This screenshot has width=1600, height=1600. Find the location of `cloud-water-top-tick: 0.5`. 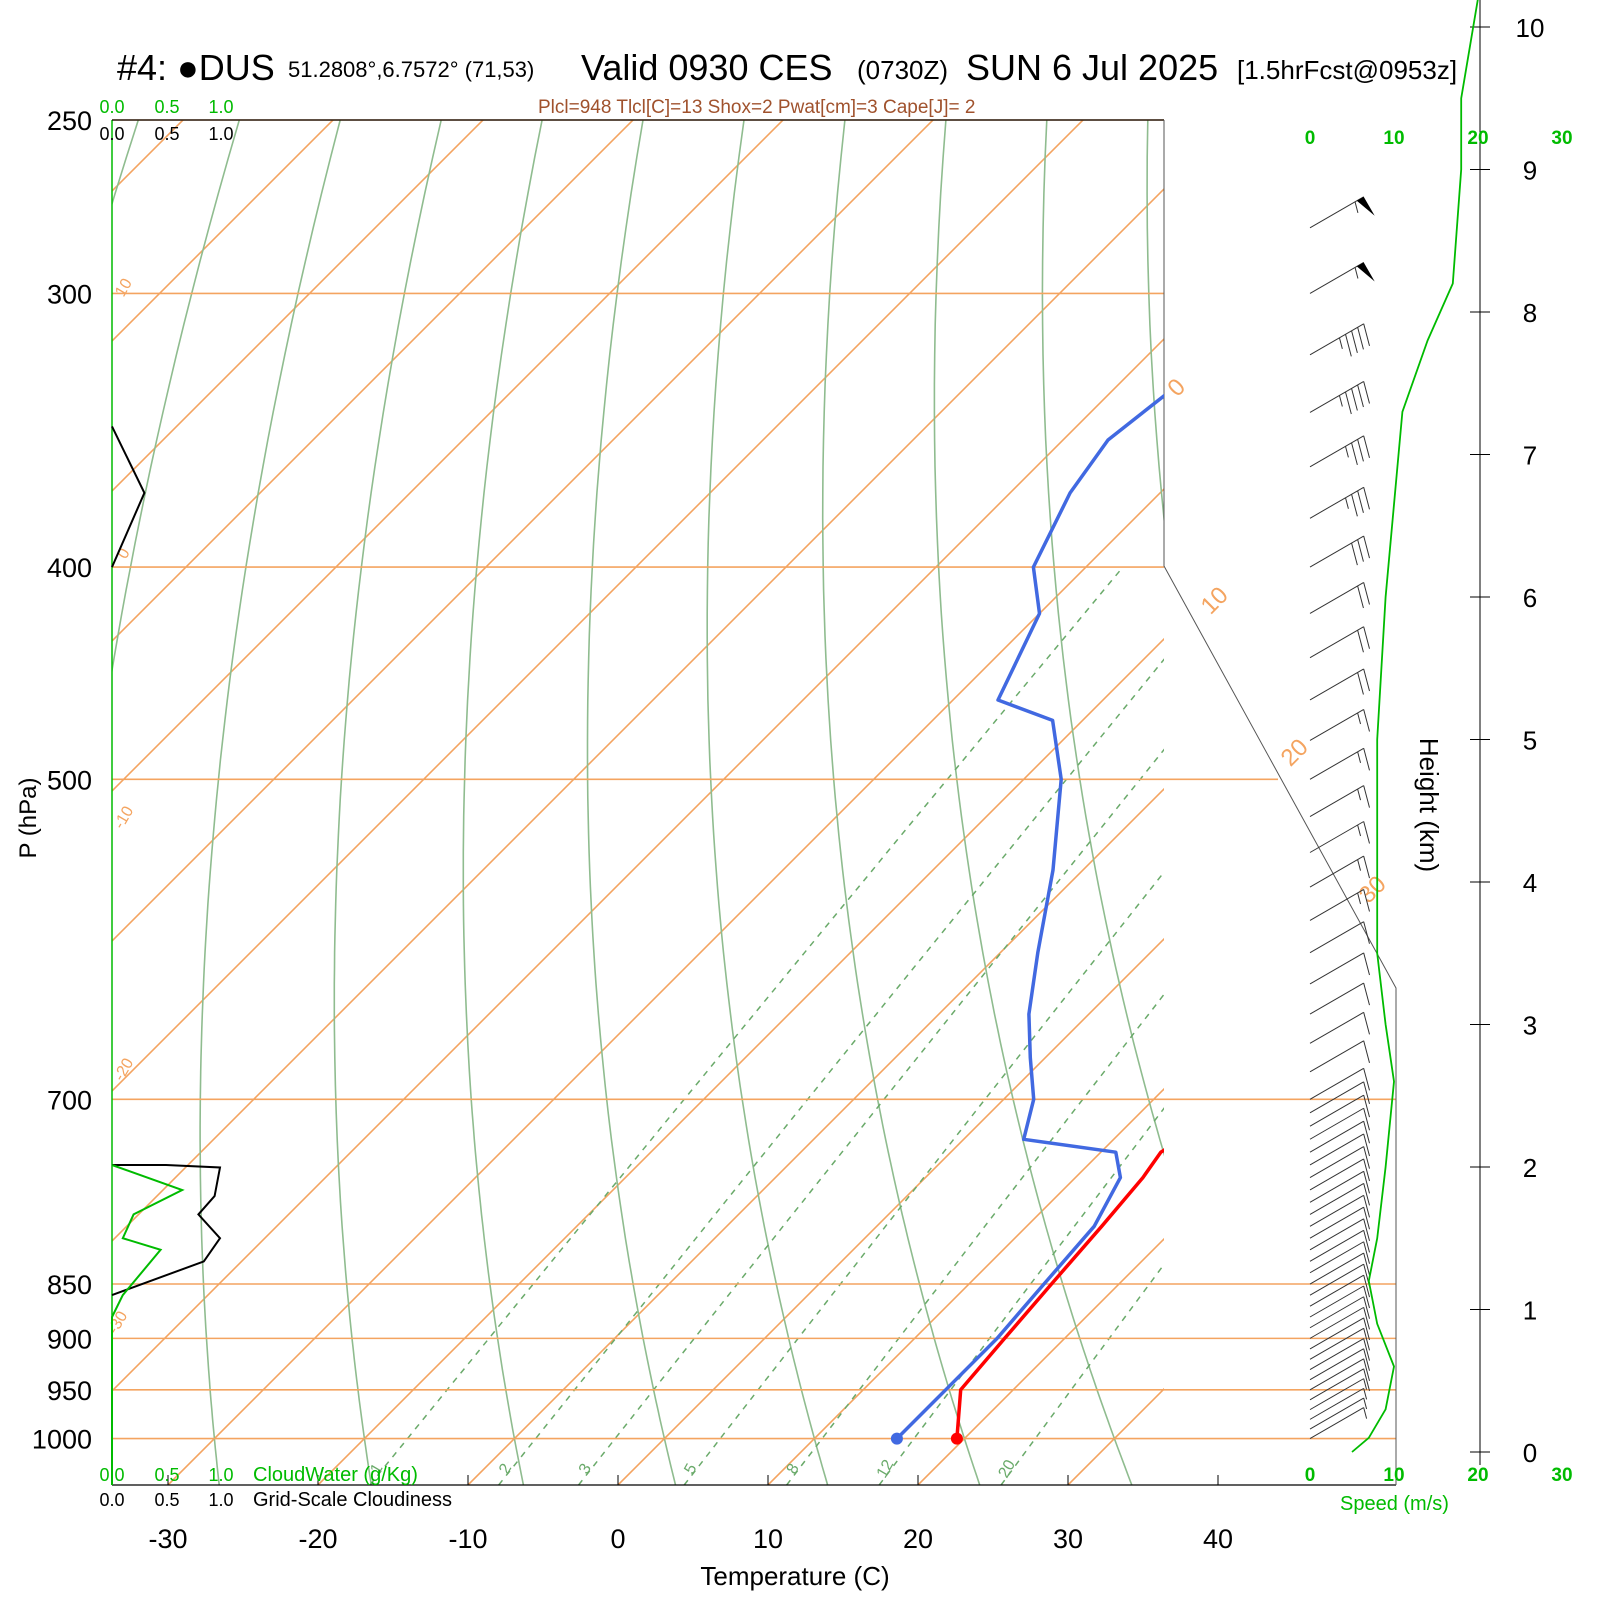

cloud-water-top-tick: 0.5 is located at coordinates (166, 107).